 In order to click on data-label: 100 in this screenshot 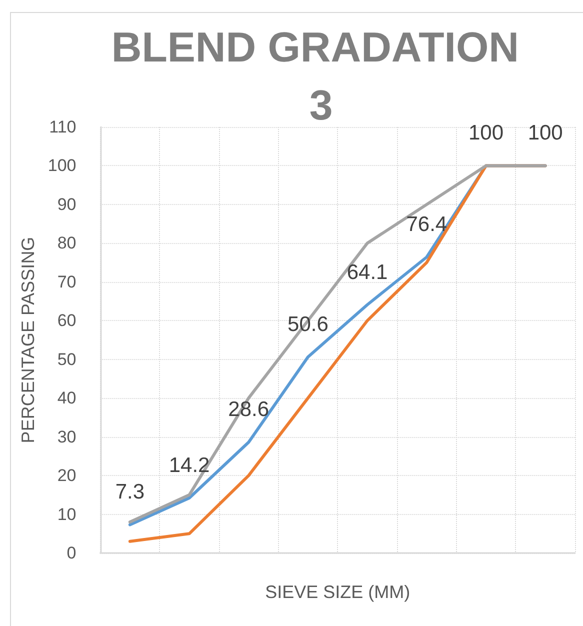, I will do `click(545, 133)`.